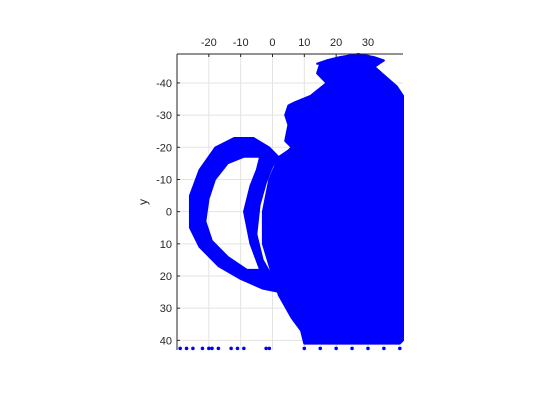 The height and width of the screenshot is (420, 560). Describe the element at coordinates (209, 43) in the screenshot. I see `x-tick-label: -20` at that location.